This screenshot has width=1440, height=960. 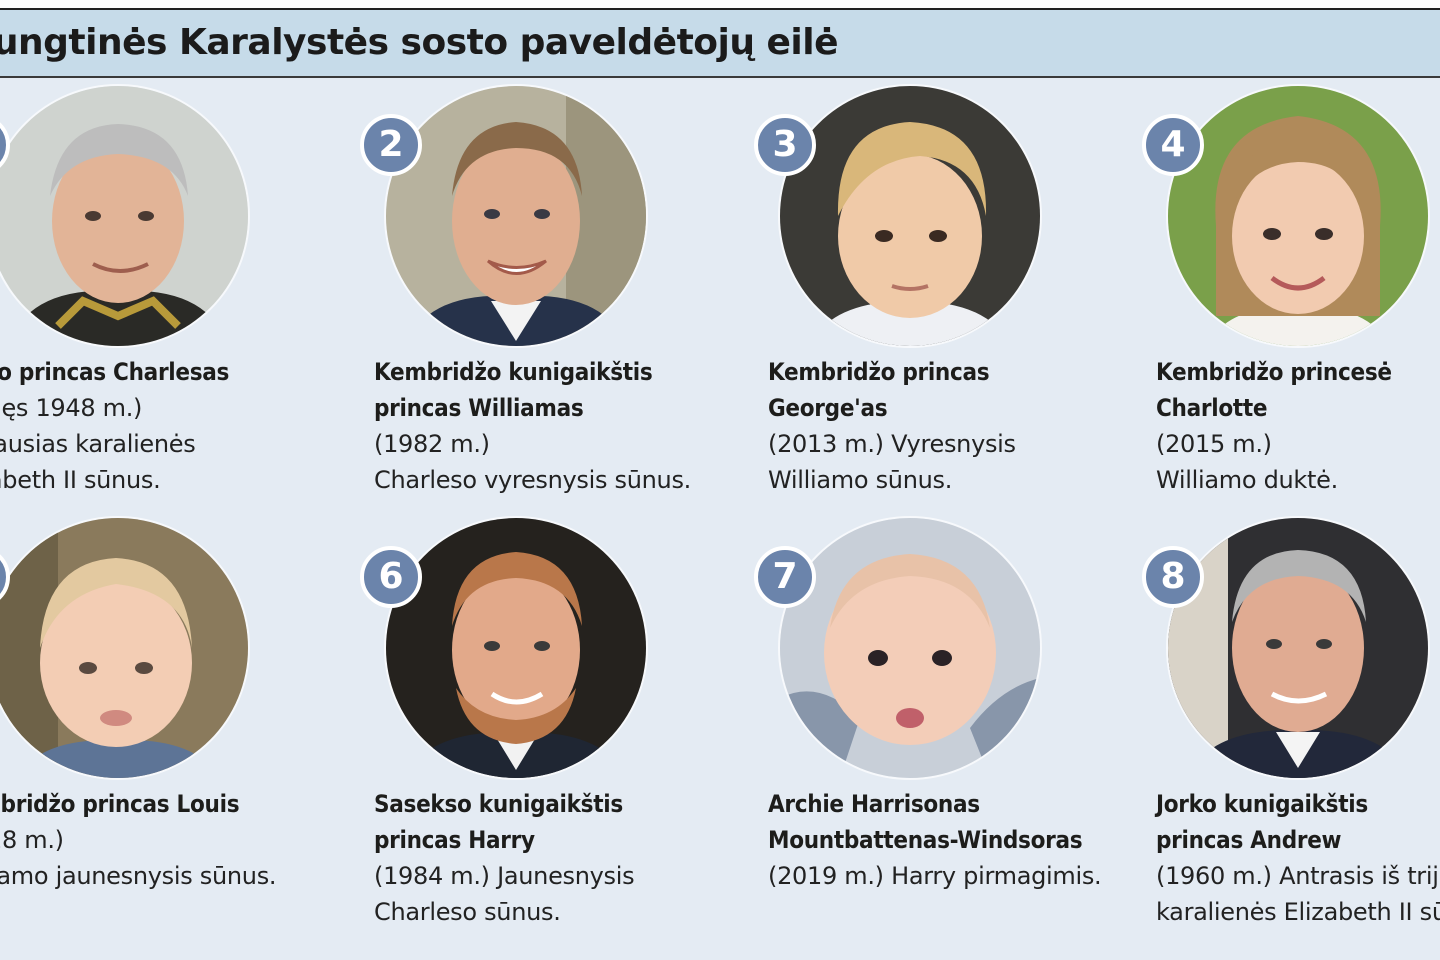 I want to click on portrait-bearded-man-icon, so click(x=516, y=648).